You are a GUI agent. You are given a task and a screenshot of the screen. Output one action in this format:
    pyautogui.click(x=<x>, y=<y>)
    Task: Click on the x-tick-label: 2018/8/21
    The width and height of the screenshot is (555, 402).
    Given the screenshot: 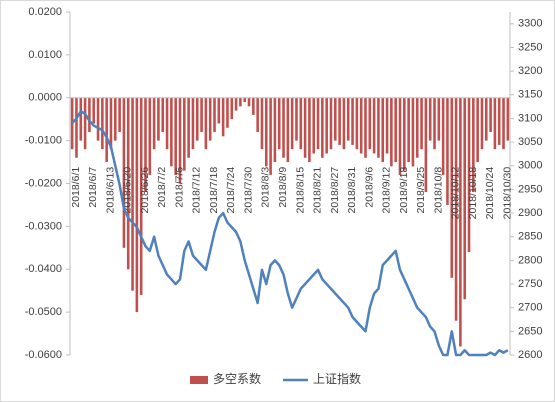 What is the action you would take?
    pyautogui.click(x=318, y=190)
    